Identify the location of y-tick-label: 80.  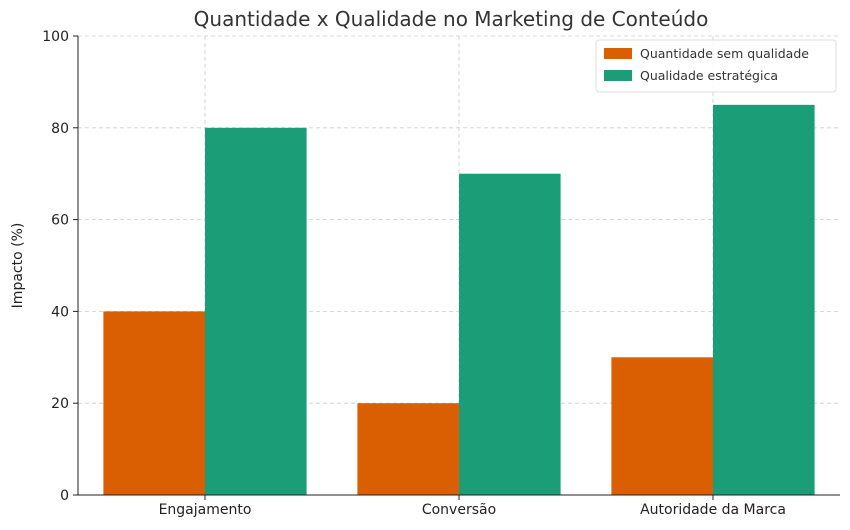
(60, 129).